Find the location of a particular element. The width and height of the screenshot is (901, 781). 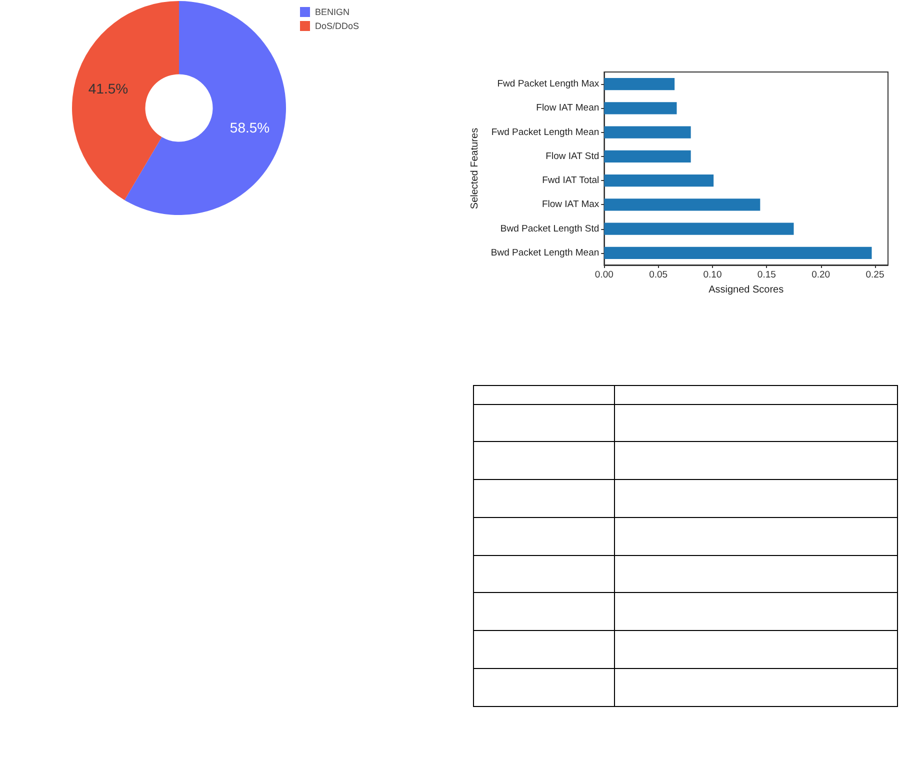

x-tick-label: 0.15 is located at coordinates (766, 275).